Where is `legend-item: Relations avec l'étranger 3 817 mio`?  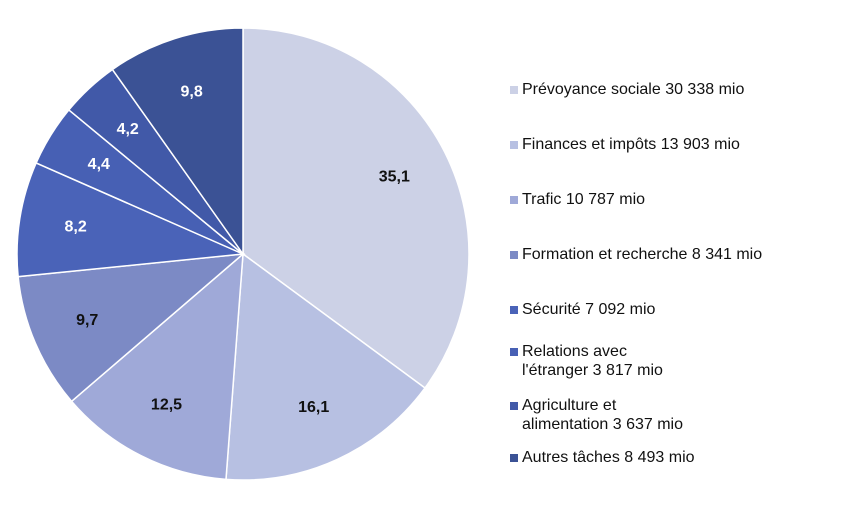
legend-item: Relations avec l'étranger 3 817 mio is located at coordinates (586, 361).